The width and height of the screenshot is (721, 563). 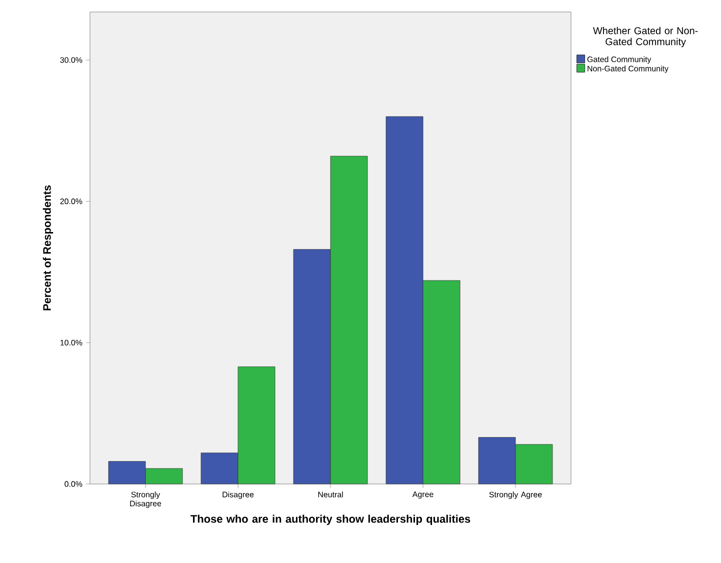 I want to click on legend-title: Whether Gated or Non-Gated Community, so click(x=645, y=37).